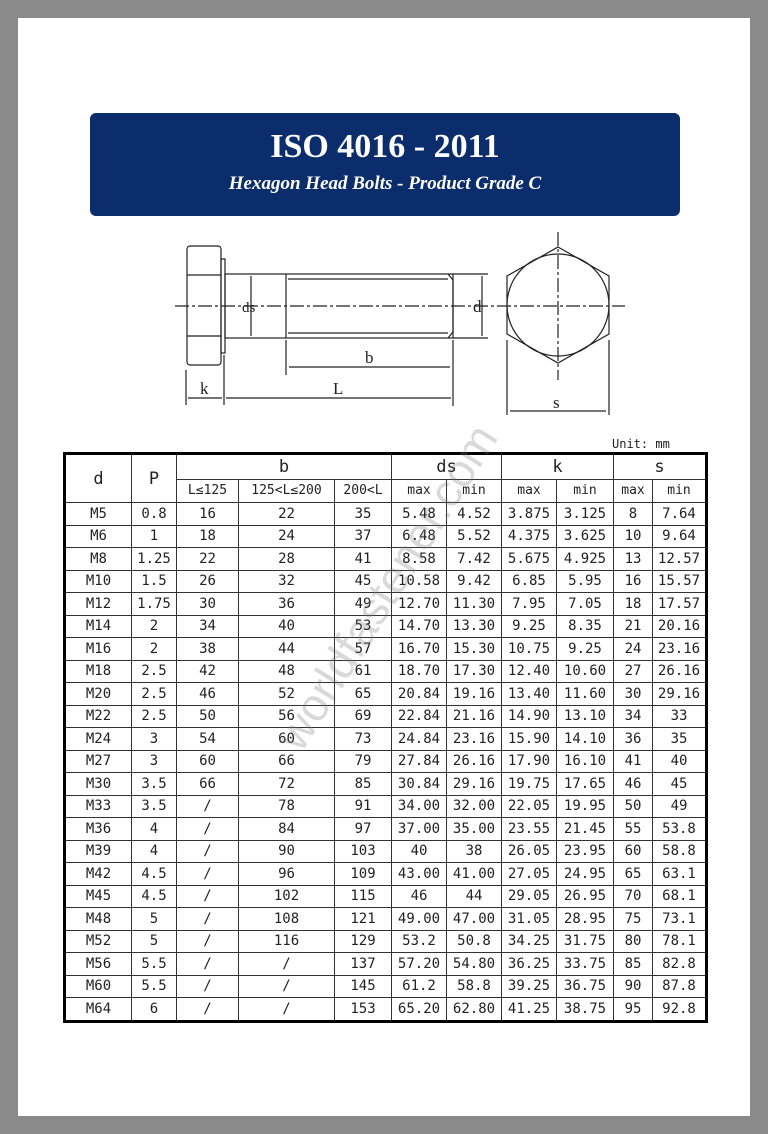  Describe the element at coordinates (679, 514) in the screenshot. I see `table-cell: 7.64` at that location.